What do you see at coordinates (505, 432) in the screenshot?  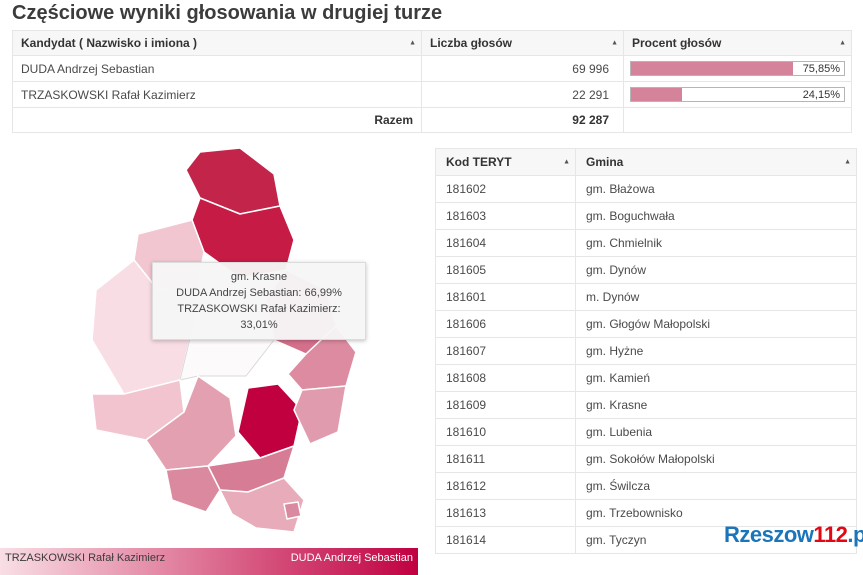 I see `teryt-code: 181610` at bounding box center [505, 432].